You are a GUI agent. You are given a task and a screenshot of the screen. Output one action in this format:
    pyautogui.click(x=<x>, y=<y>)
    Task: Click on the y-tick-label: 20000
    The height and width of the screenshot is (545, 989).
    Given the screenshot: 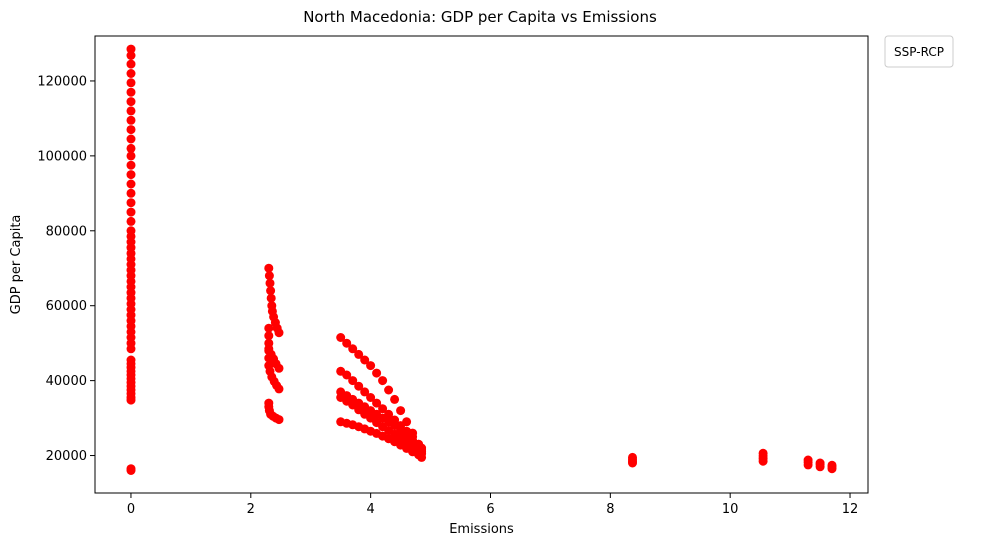 What is the action you would take?
    pyautogui.click(x=66, y=456)
    